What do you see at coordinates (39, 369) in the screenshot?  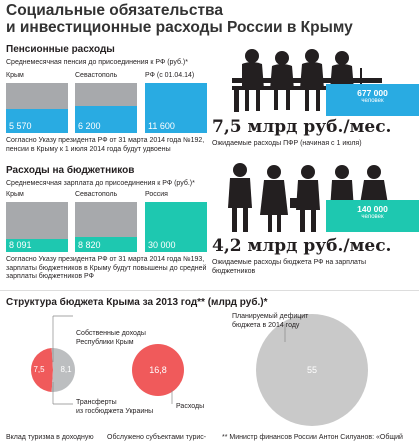 I see `pie-label-transfers: 7,5` at bounding box center [39, 369].